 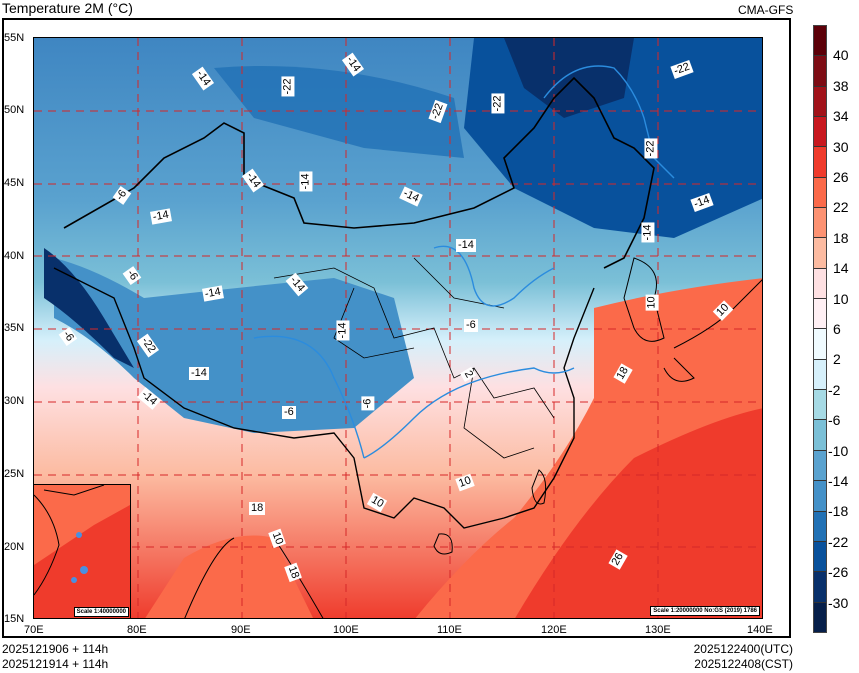 I want to click on colorbar-label: 18, so click(x=841, y=237).